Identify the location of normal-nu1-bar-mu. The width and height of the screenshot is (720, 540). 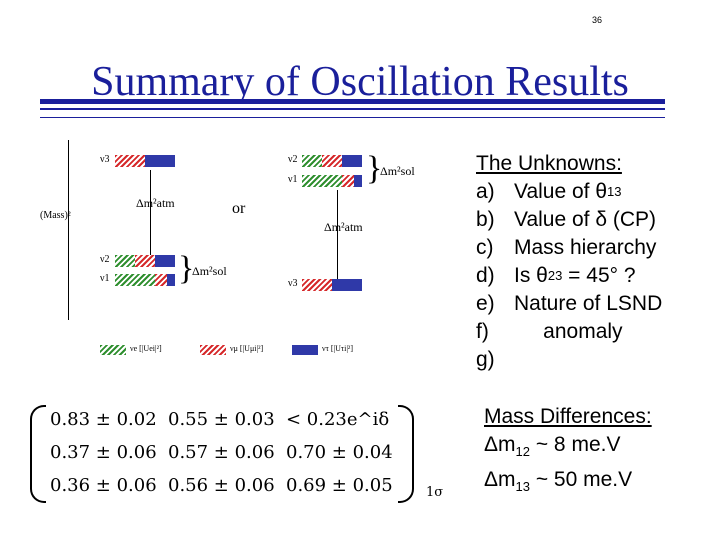
(161, 280).